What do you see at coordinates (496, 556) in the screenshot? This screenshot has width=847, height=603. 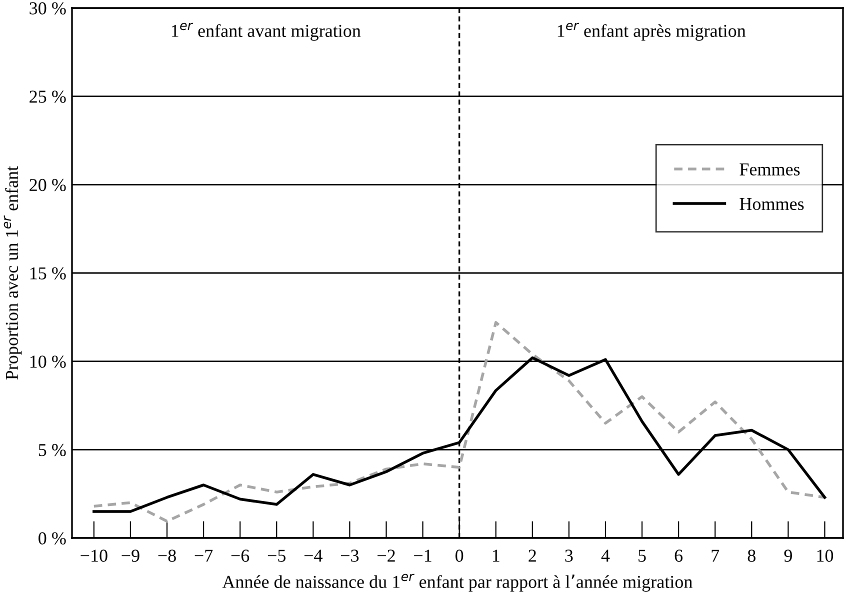 I see `x-tick-label: 1` at bounding box center [496, 556].